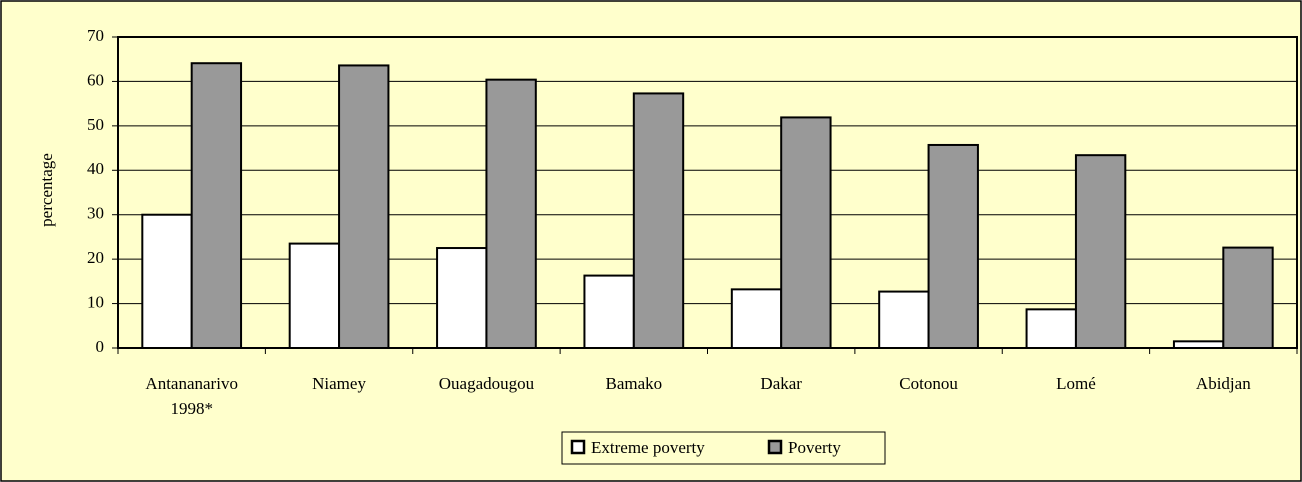  I want to click on x-tick-label: Bamako, so click(633, 383).